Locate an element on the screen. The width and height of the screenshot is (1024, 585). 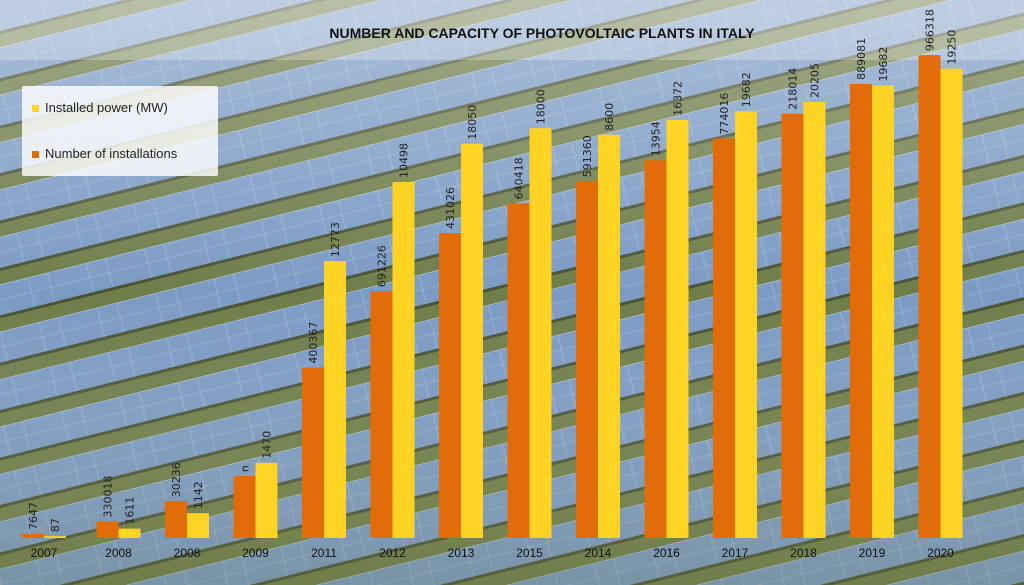
data-label-installations-6: 431026 is located at coordinates (450, 208).